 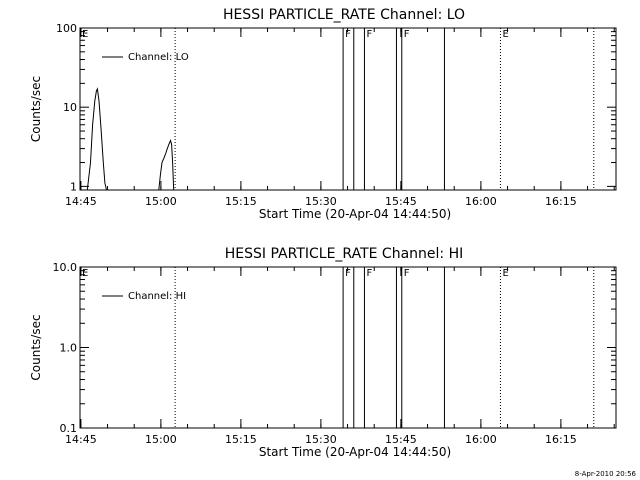 I want to click on chart-1-x-tick-label: 15:30, so click(x=321, y=201).